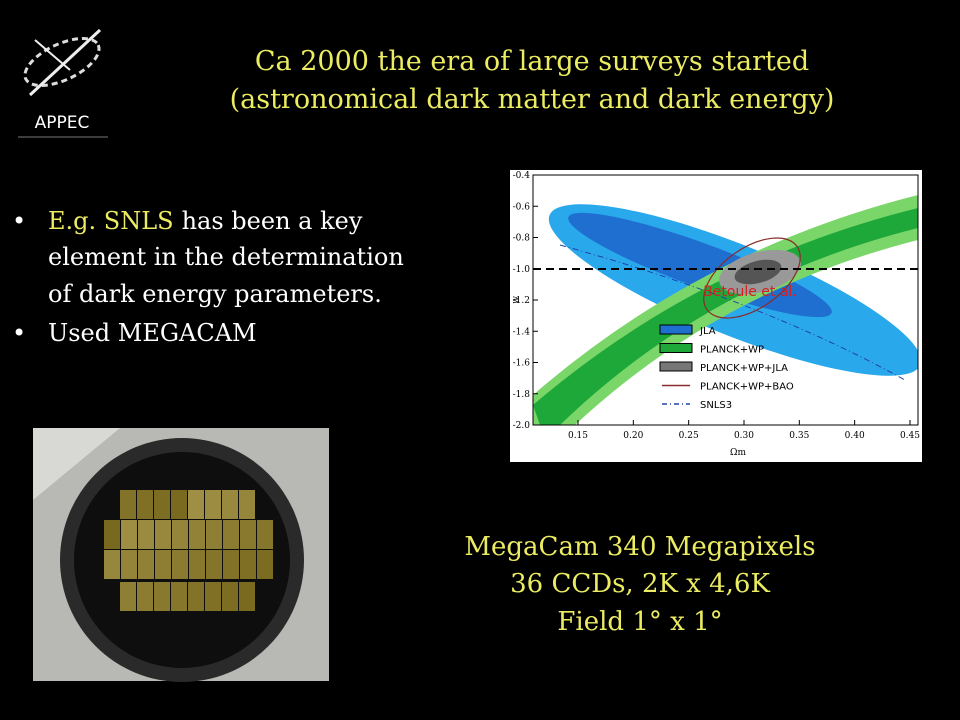 The image size is (960, 720). What do you see at coordinates (522, 364) in the screenshot?
I see `y-tick-label: -1.6` at bounding box center [522, 364].